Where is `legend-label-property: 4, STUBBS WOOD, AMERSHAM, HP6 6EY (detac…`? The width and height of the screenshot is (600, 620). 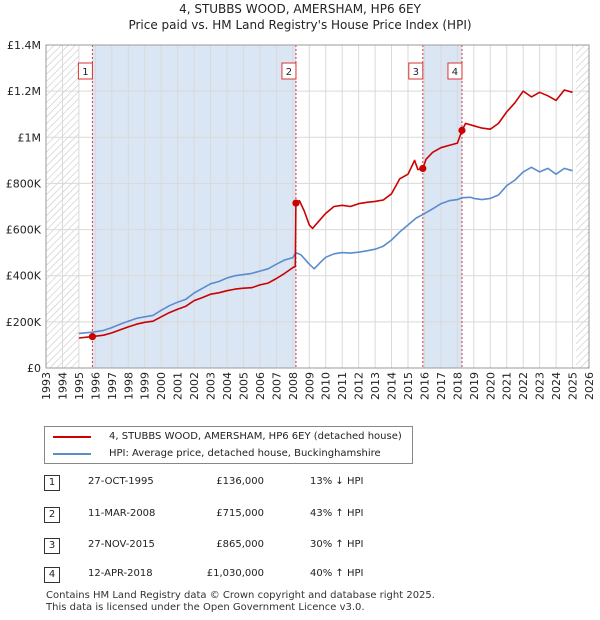
legend-label-property: 4, STUBBS WOOD, AMERSHAM, HP6 6EY (detac… is located at coordinates (255, 436).